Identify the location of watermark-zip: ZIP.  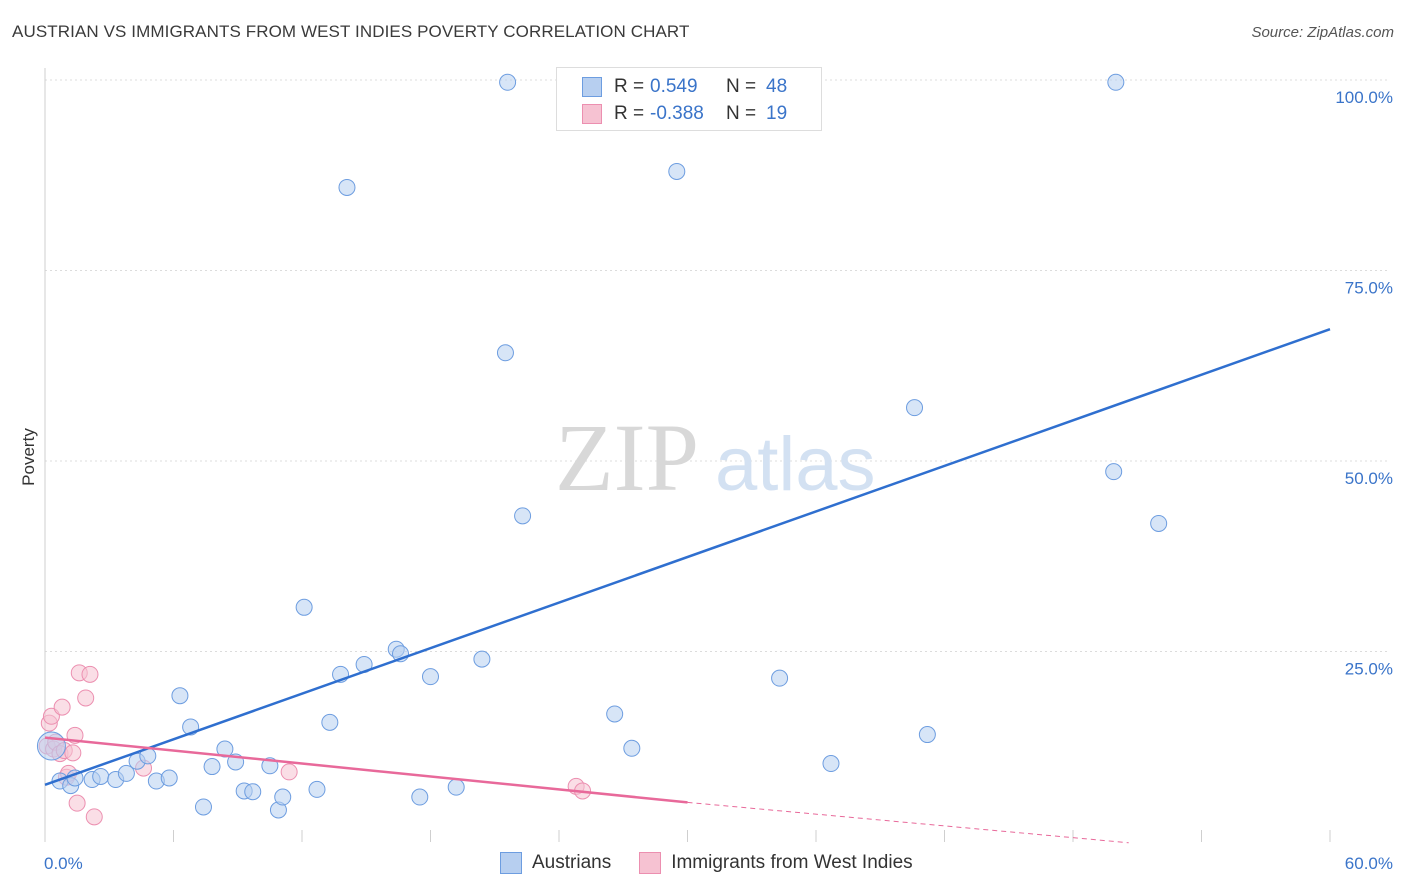
(627, 457).